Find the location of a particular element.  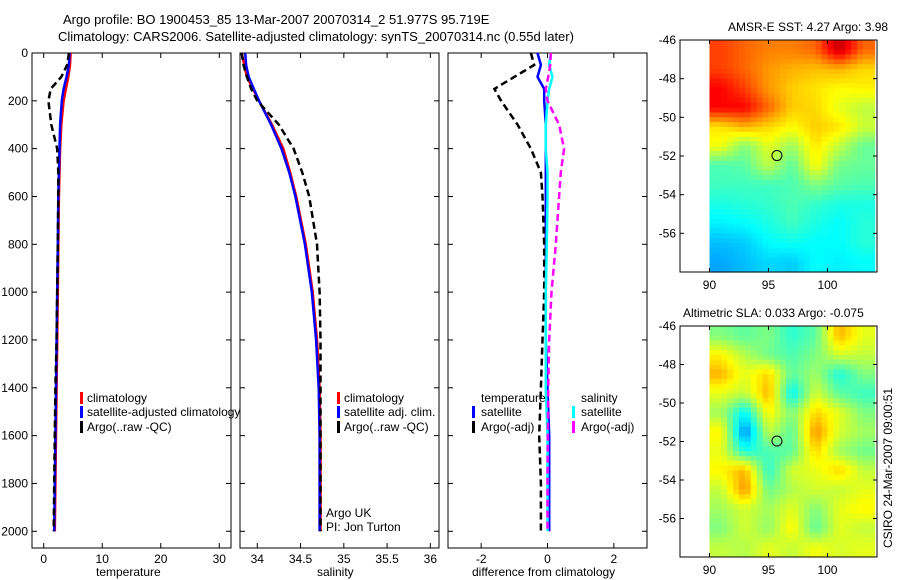

y-tick-label: 0 is located at coordinates (24, 53).